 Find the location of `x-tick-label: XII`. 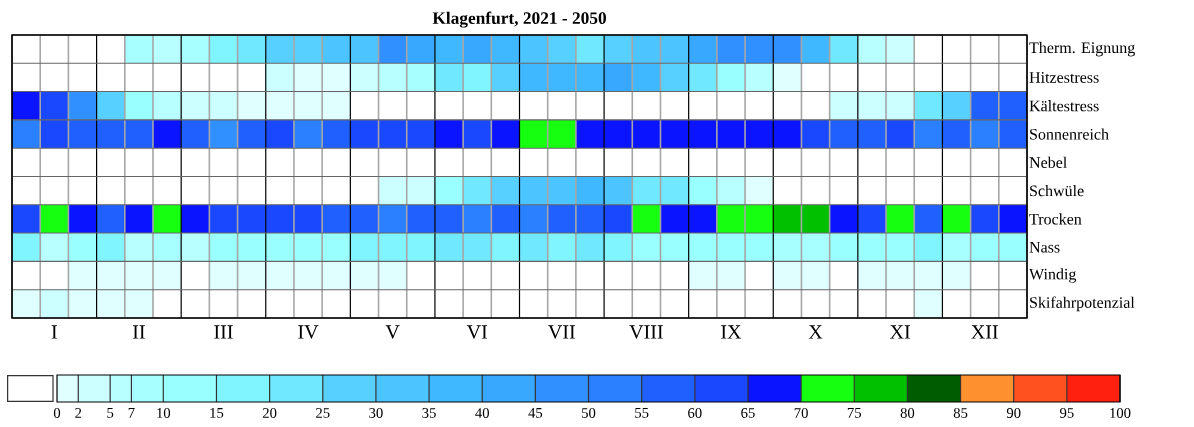

x-tick-label: XII is located at coordinates (984, 332).